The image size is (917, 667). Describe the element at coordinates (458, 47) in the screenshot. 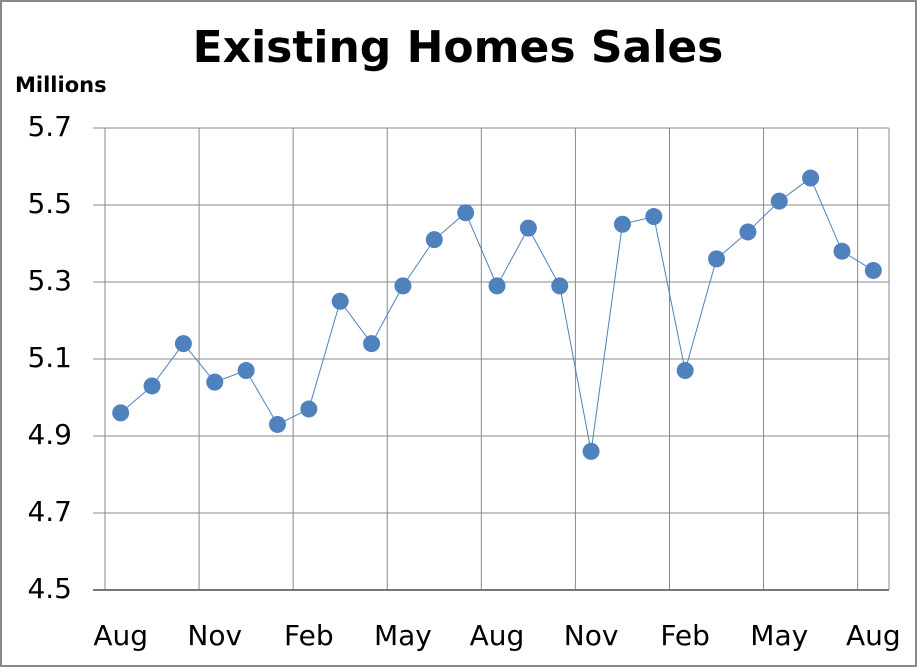

I see `chart-title: Existing Homes Sales` at that location.